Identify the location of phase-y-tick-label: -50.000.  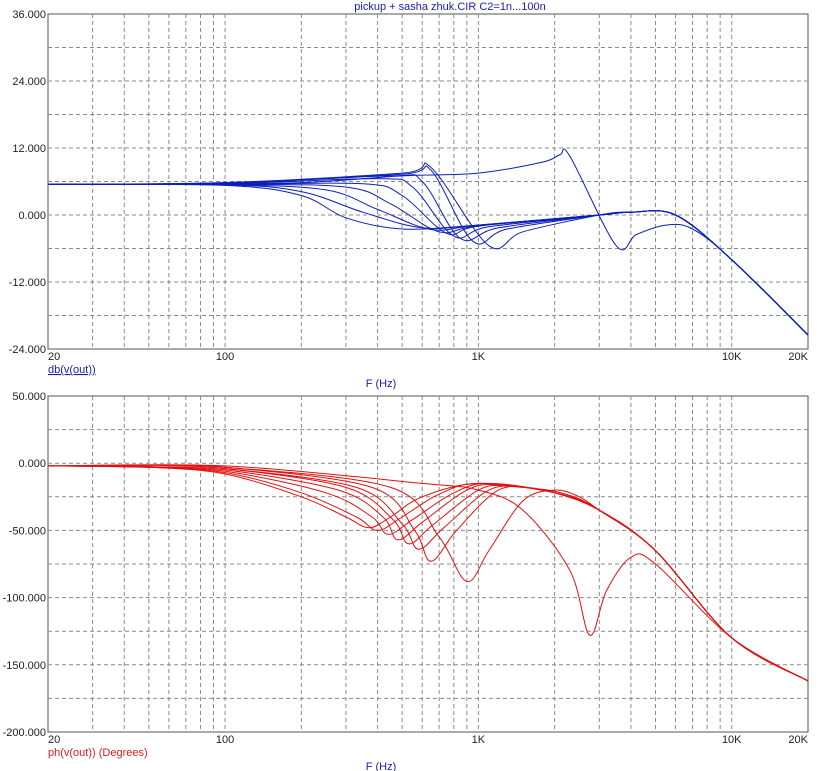
(27, 531).